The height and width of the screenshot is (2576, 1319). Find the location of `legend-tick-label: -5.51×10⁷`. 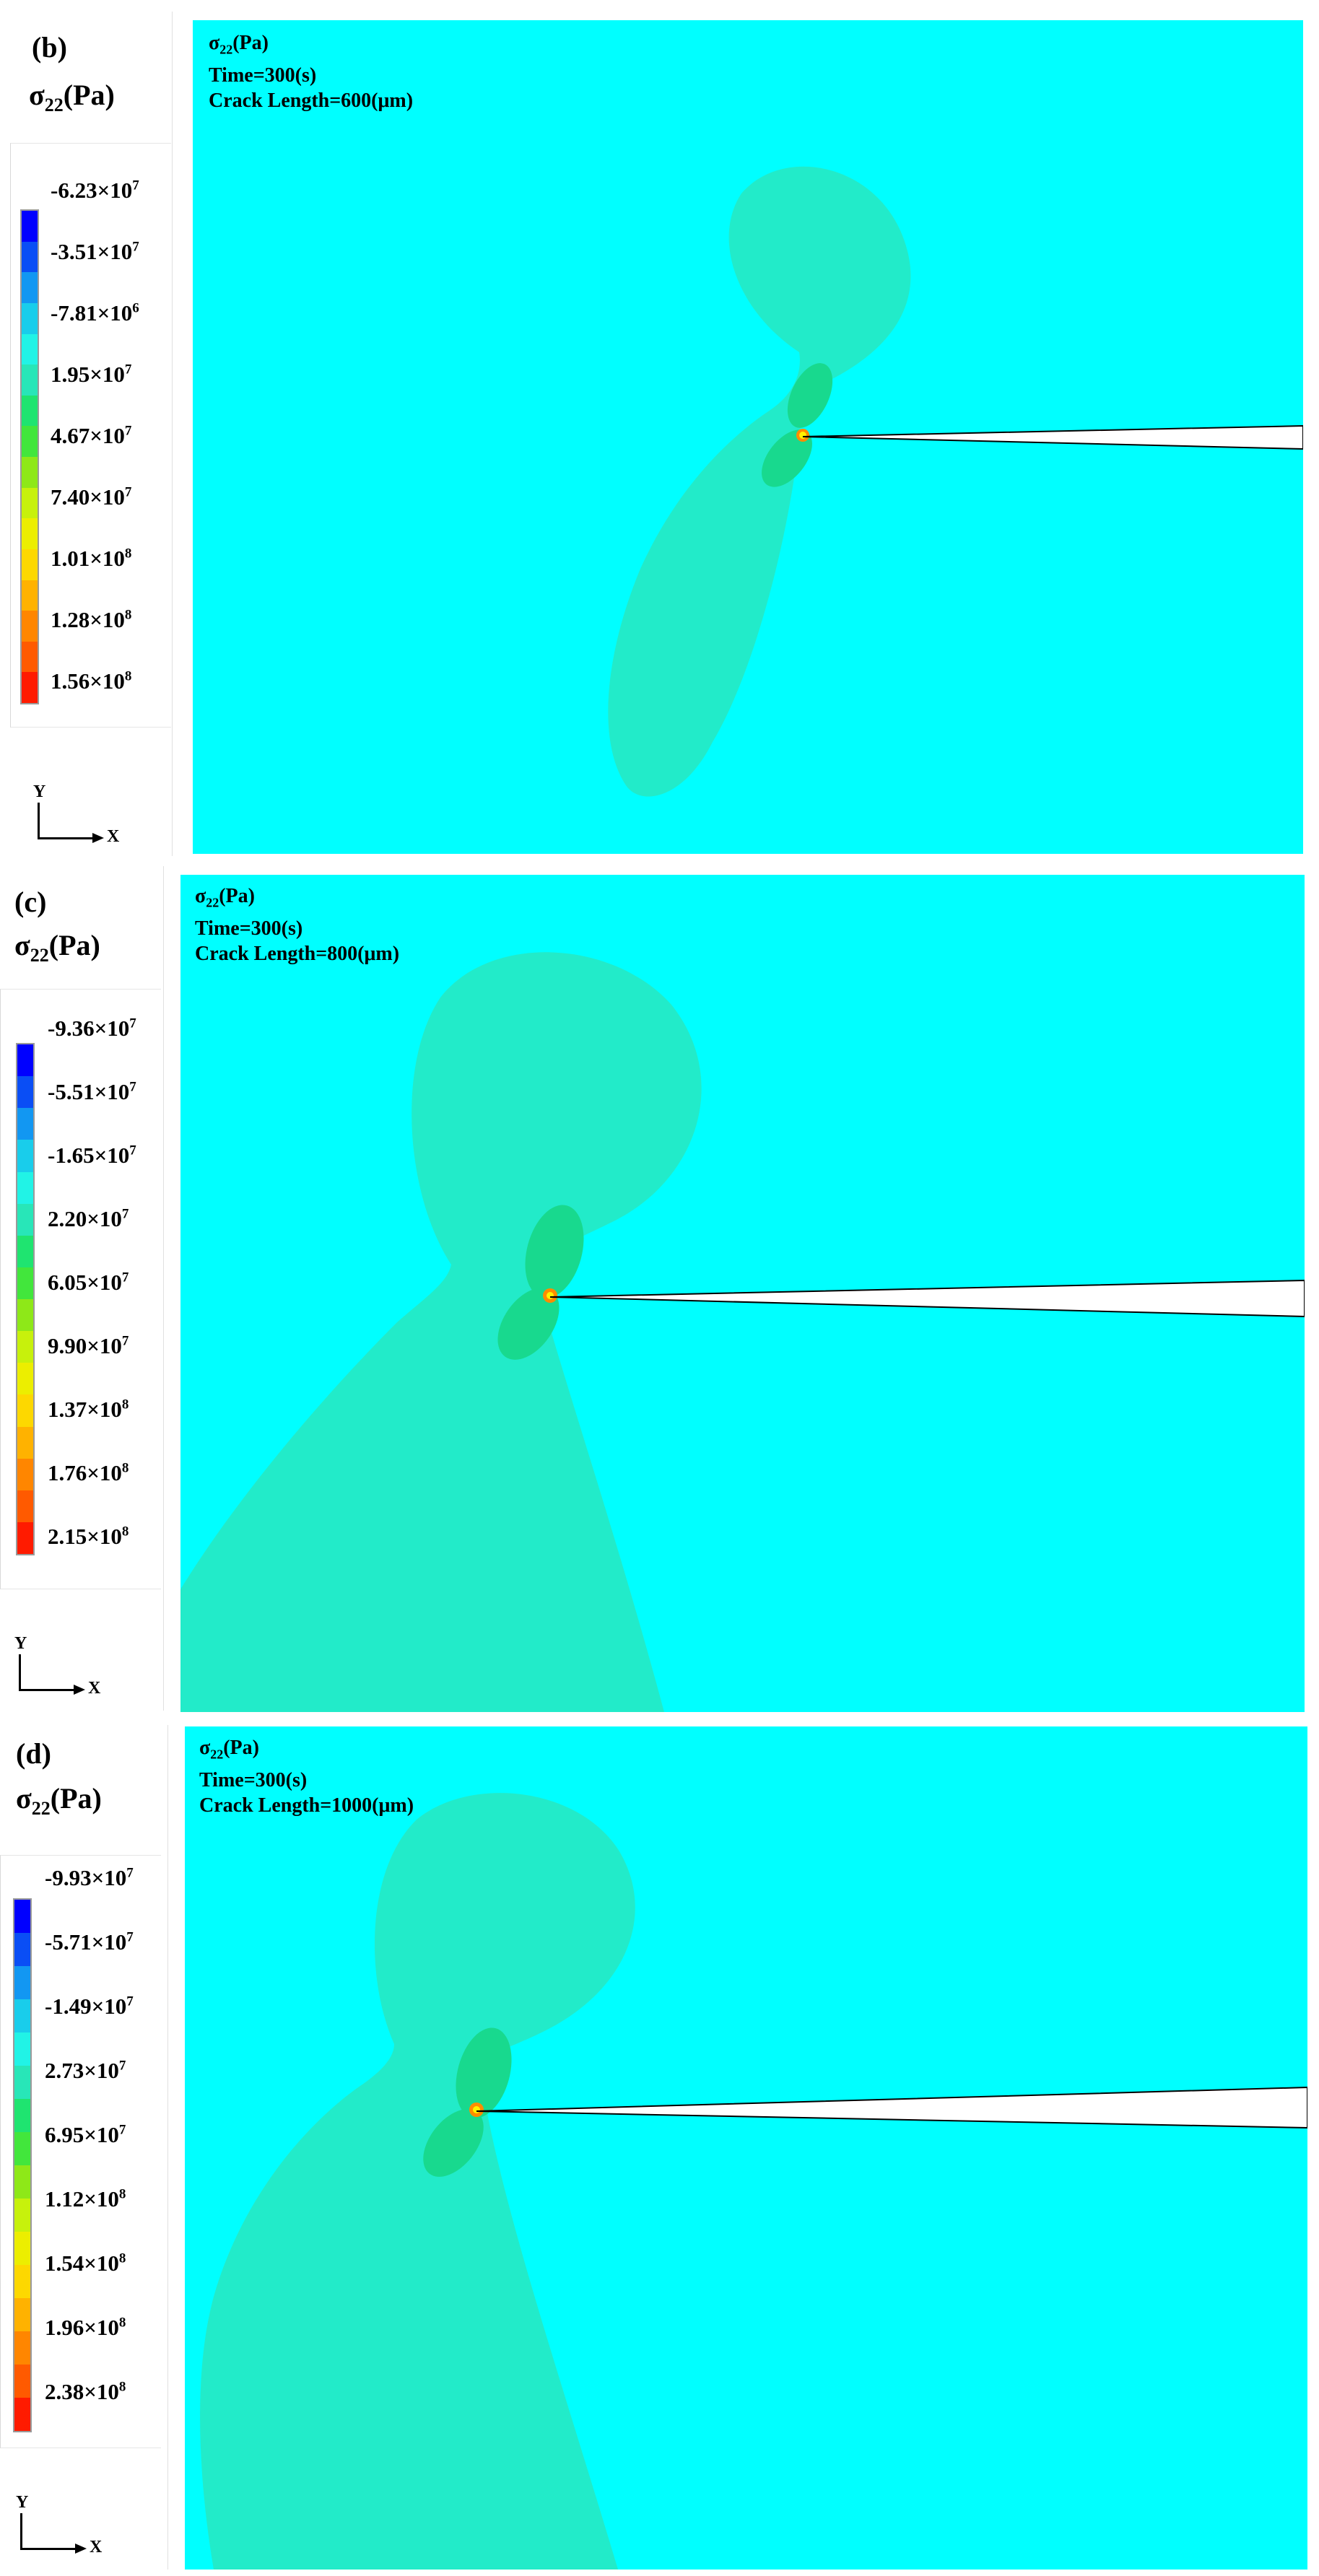

legend-tick-label: -5.51×10⁷ is located at coordinates (92, 1091).